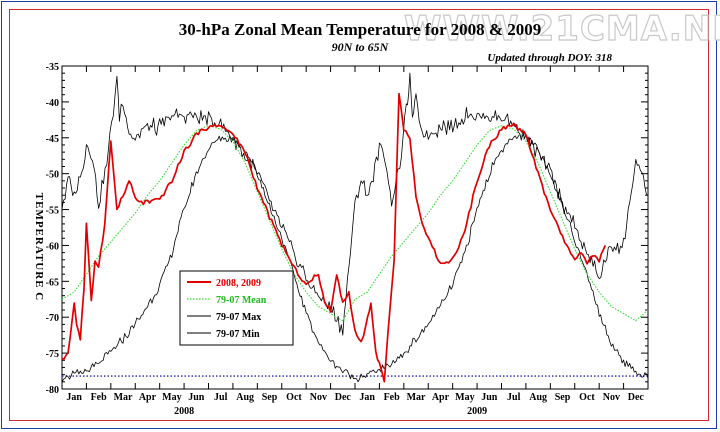  What do you see at coordinates (52, 390) in the screenshot?
I see `y-tick-label: -80` at bounding box center [52, 390].